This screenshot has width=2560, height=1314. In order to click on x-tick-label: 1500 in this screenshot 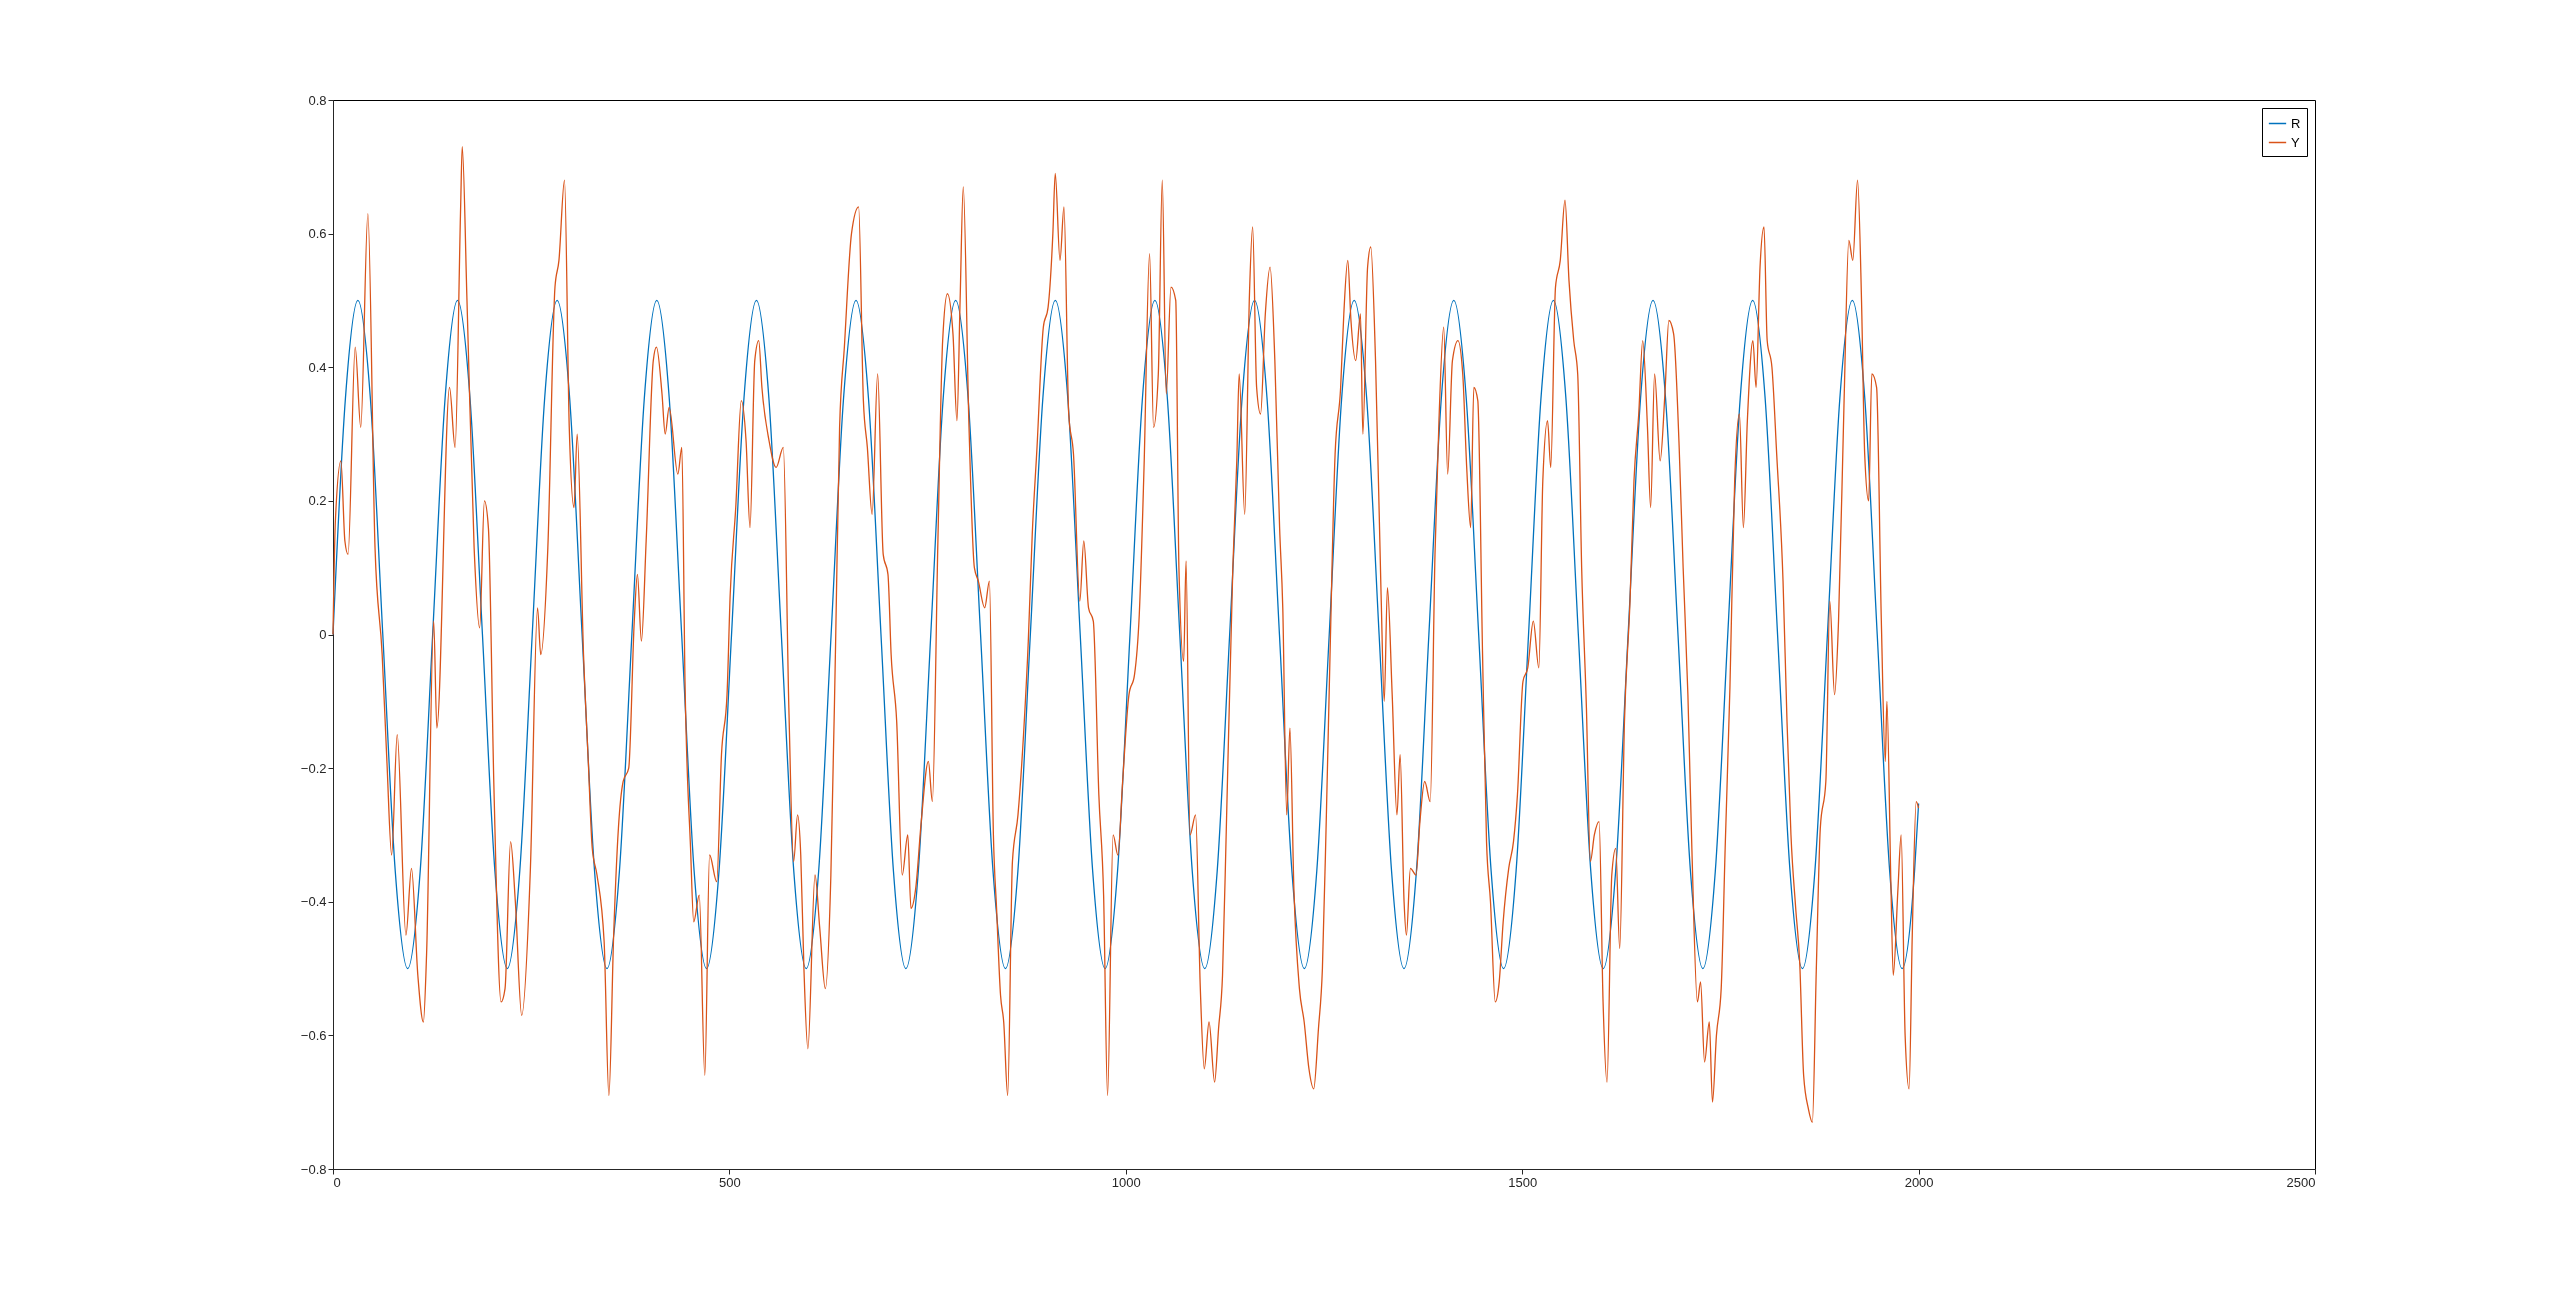, I will do `click(1523, 1182)`.